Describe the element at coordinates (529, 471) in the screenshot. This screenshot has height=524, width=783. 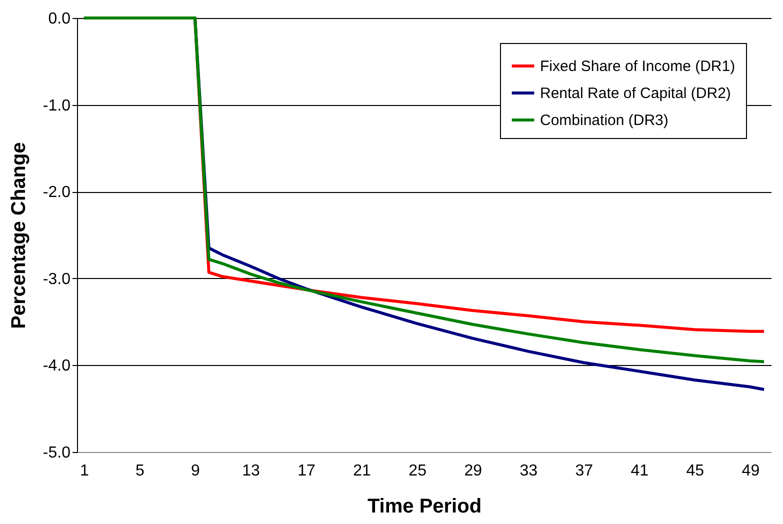
I see `x-tick-label: 33` at that location.